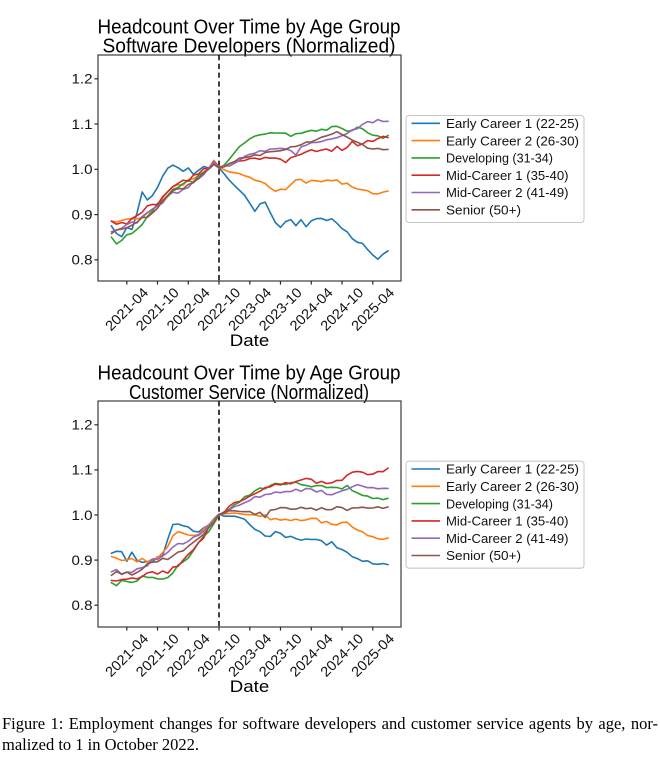 Image resolution: width=660 pixels, height=759 pixels. Describe the element at coordinates (249, 47) in the screenshot. I see `svg-text:Software Developers (Normalize: Software Developers (Normalized)` at that location.